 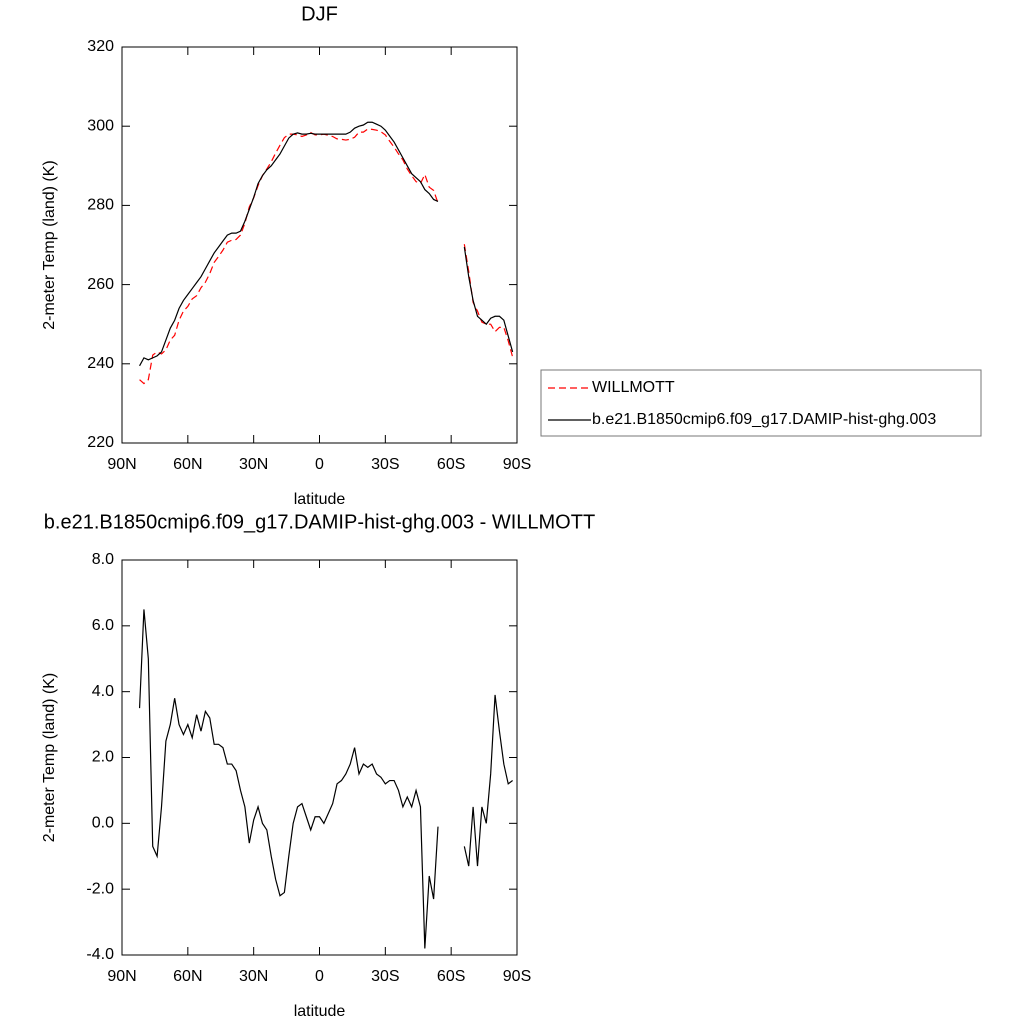 What do you see at coordinates (100, 954) in the screenshot?
I see `y-tick-label: -4.0` at bounding box center [100, 954].